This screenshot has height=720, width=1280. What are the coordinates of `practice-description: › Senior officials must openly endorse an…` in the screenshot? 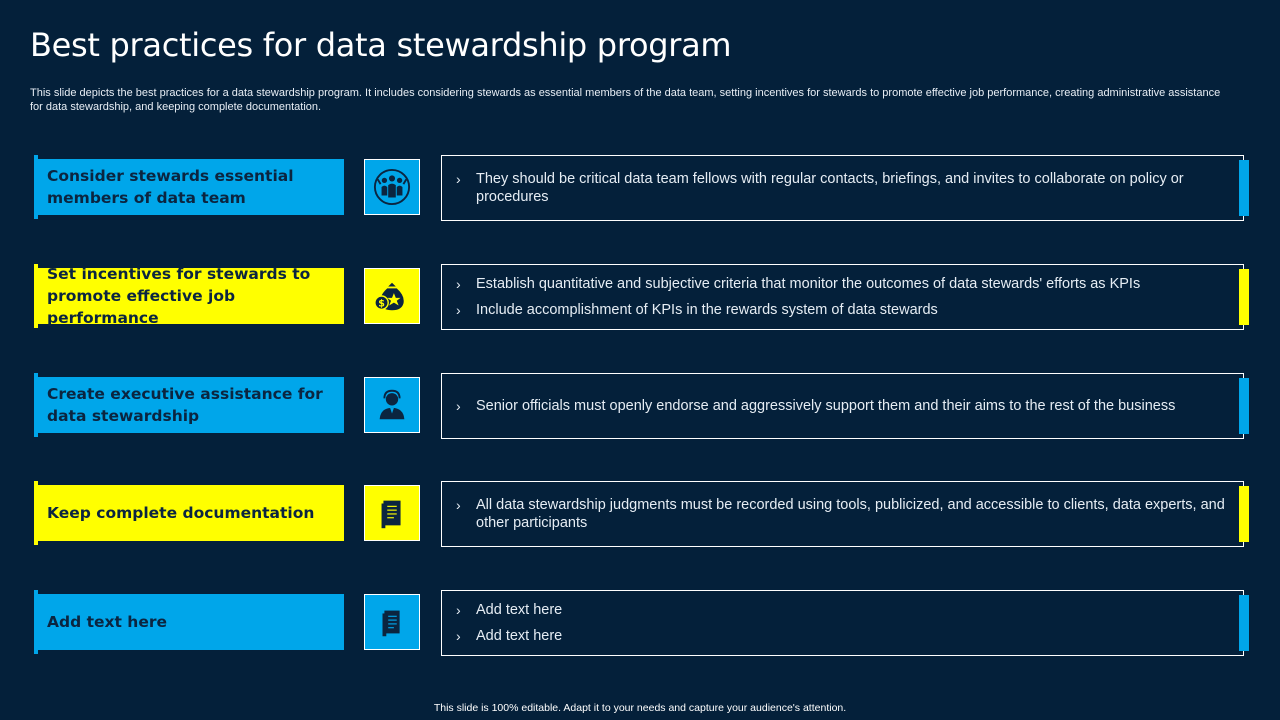 It's located at (845, 406).